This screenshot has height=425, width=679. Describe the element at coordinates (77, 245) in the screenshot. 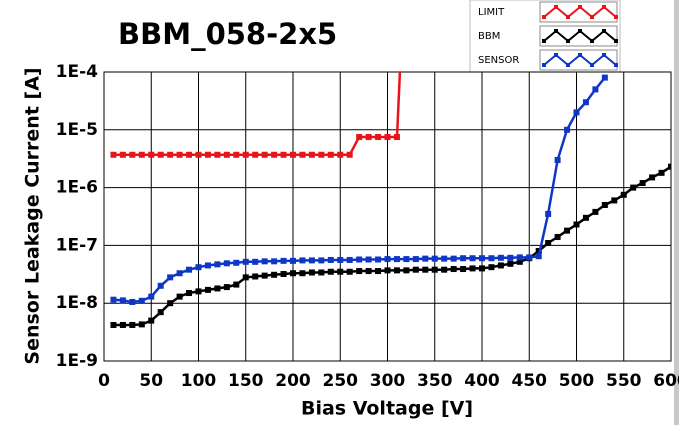

I see `y-tick-label: 1E-7` at that location.